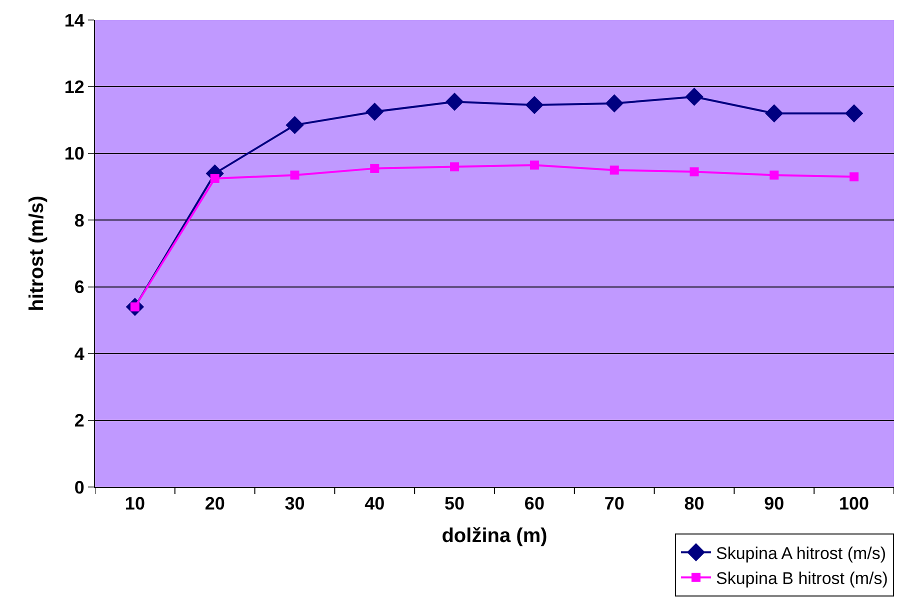 The image size is (904, 607). I want to click on legend-label: Skupina A hitrost (m/s), so click(801, 553).